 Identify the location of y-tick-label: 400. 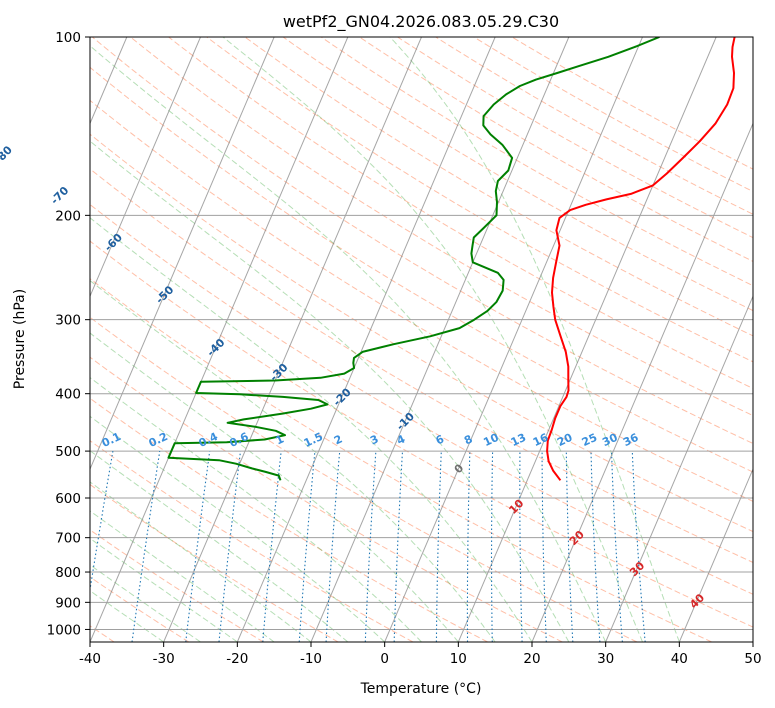
(68, 395).